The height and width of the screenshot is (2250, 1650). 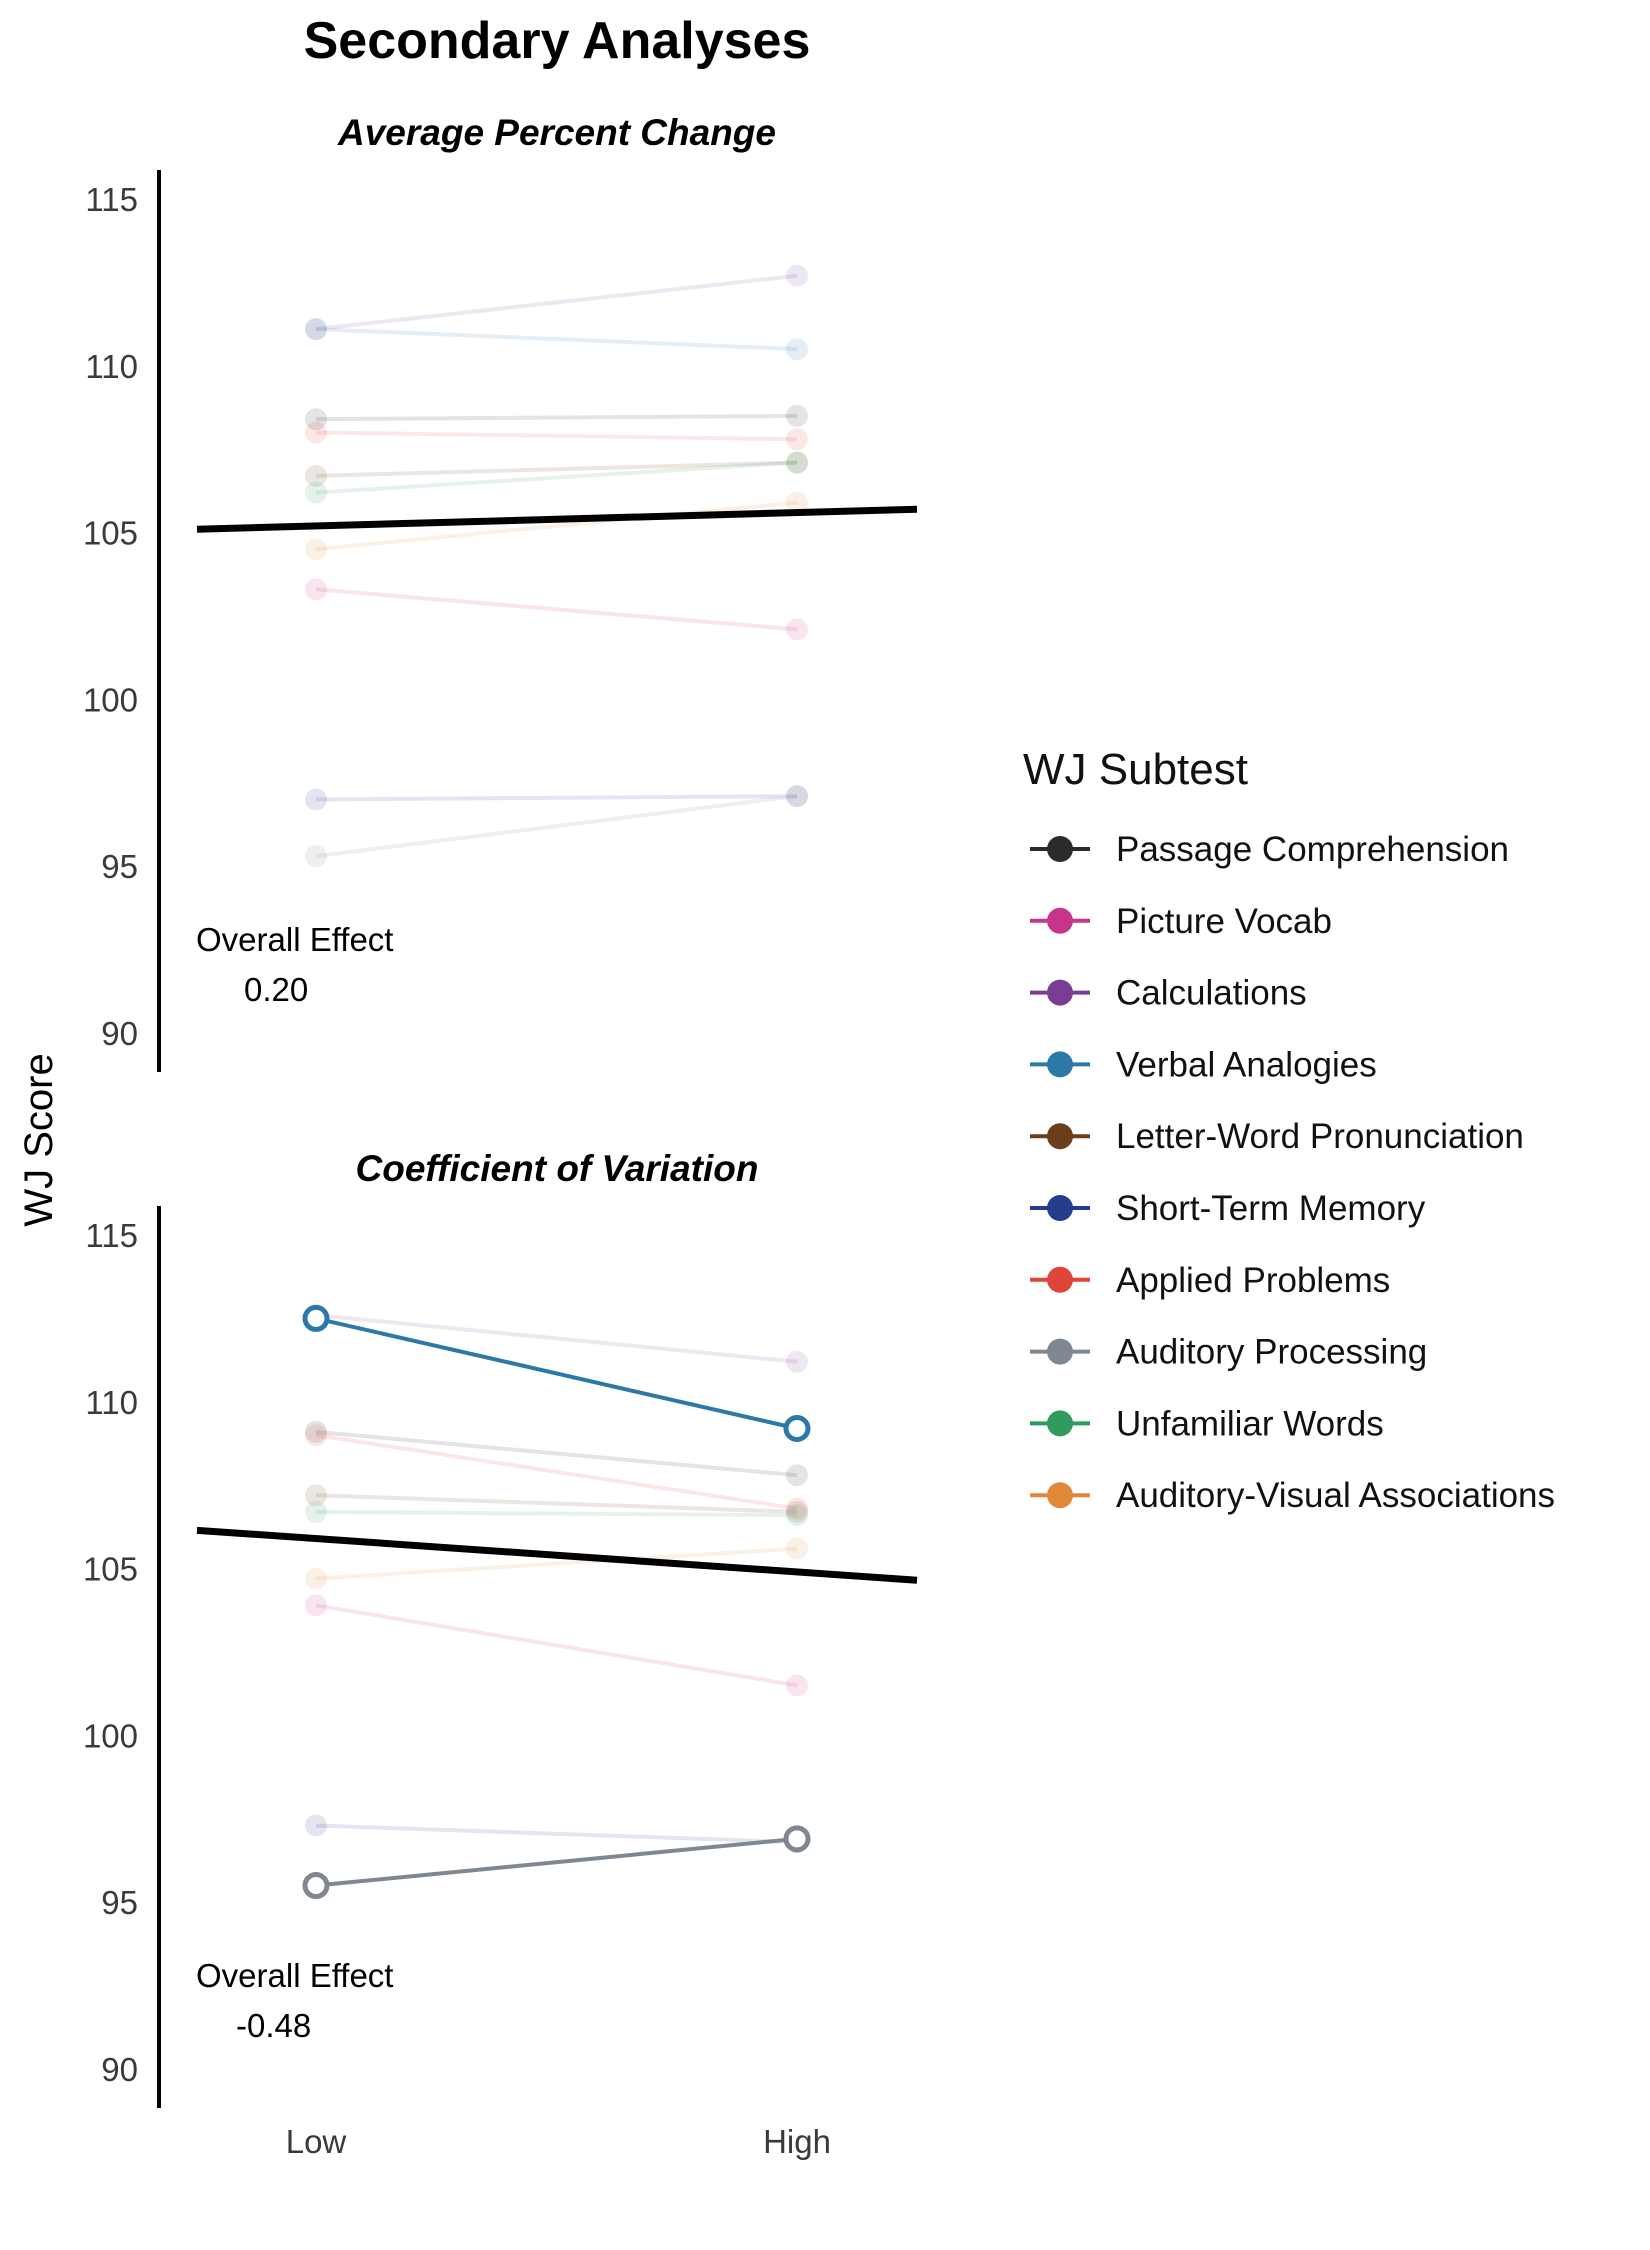 I want to click on series-calculations, so click(x=556, y=302).